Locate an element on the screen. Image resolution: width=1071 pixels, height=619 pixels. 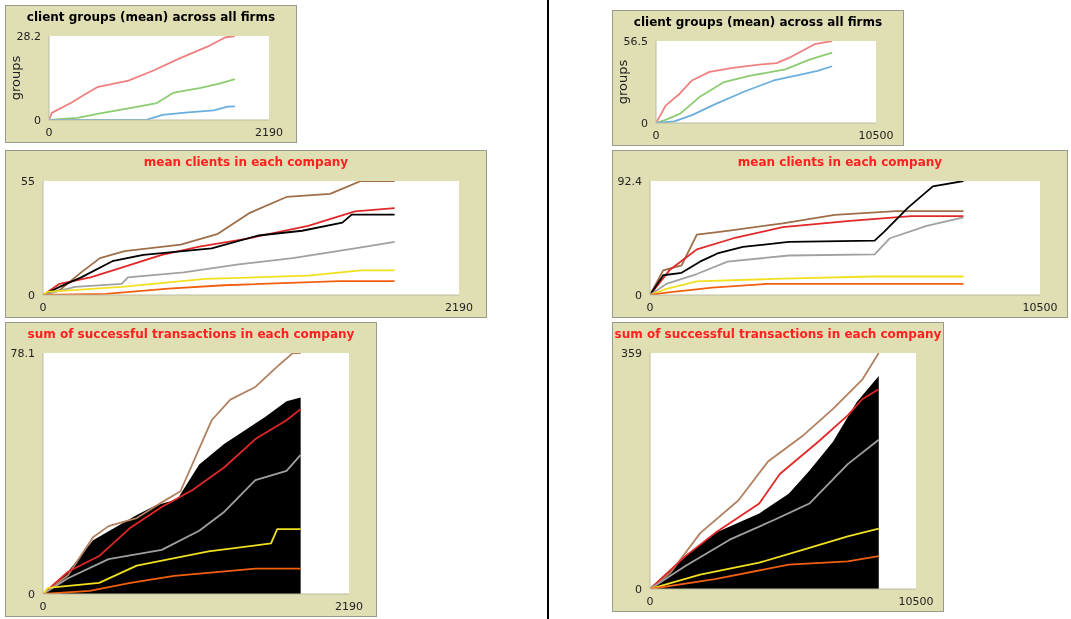
y-tick-label: 56.5 is located at coordinates (635, 41).